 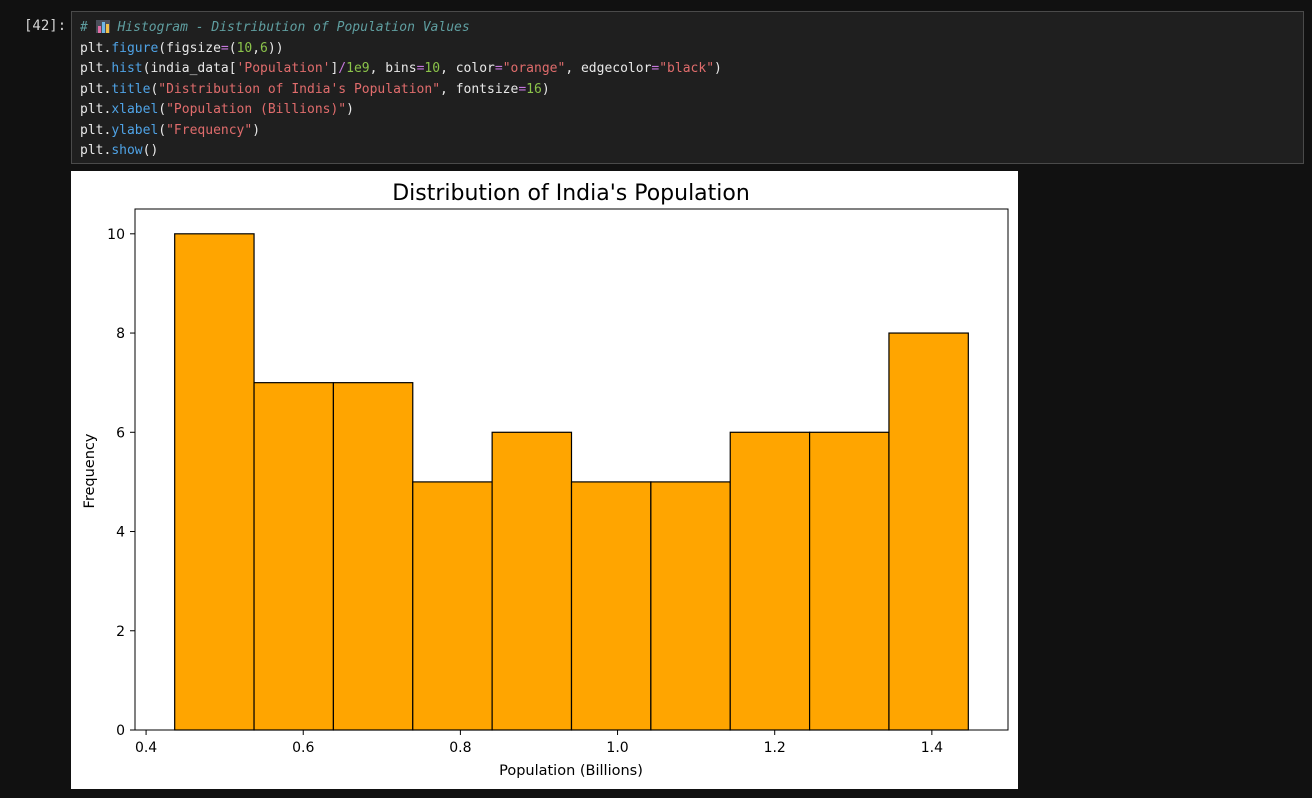 I want to click on x-tick-label: 0.4, so click(x=146, y=748).